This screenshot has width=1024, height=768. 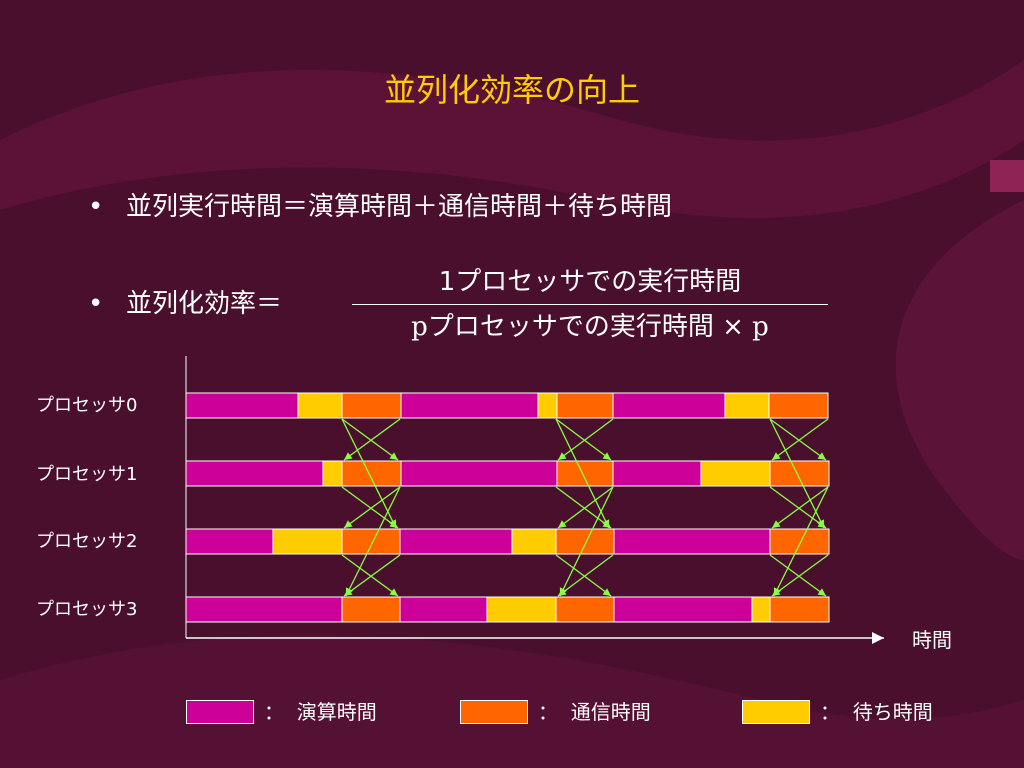 I want to click on legend-swatch-compute, so click(x=220, y=712).